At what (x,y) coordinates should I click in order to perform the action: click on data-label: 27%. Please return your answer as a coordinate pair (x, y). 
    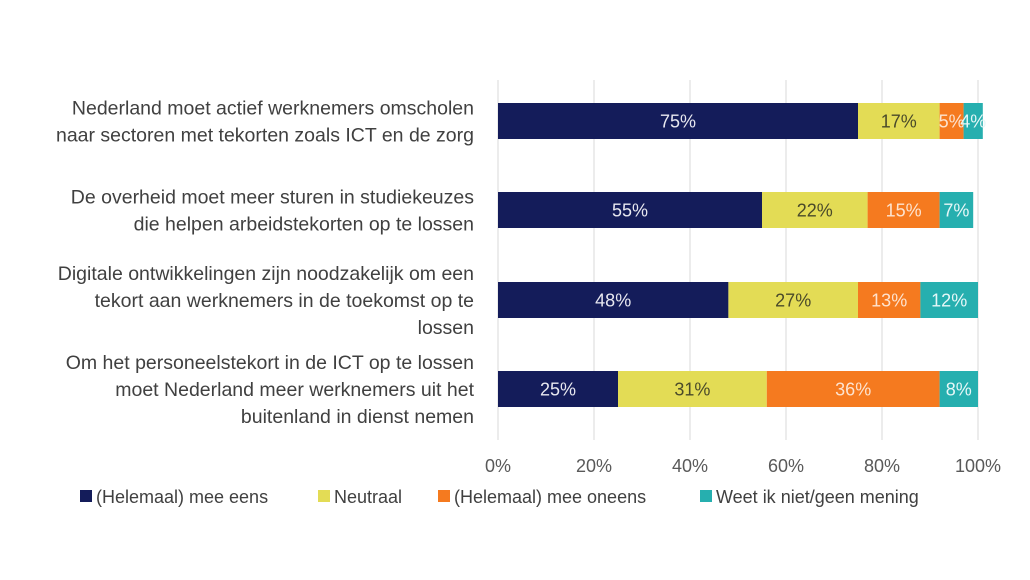
    Looking at the image, I should click on (793, 301).